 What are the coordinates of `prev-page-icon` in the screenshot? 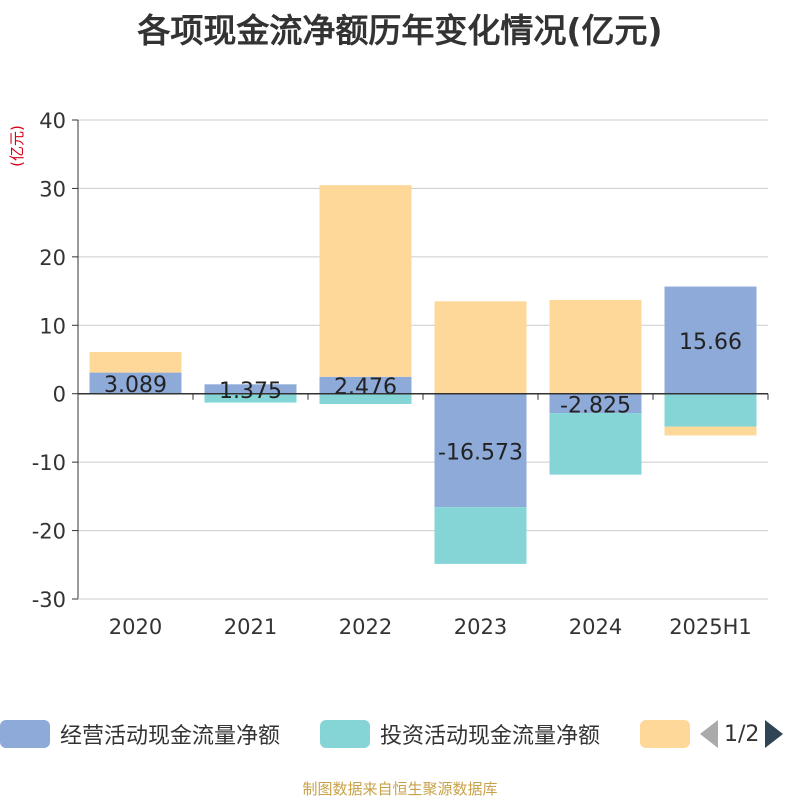 It's located at (709, 734).